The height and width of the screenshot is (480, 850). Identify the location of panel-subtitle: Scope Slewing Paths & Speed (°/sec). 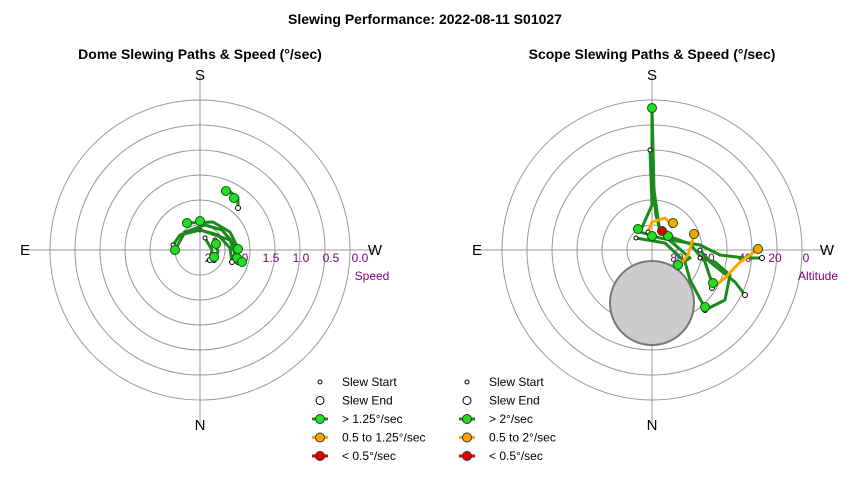
(652, 54).